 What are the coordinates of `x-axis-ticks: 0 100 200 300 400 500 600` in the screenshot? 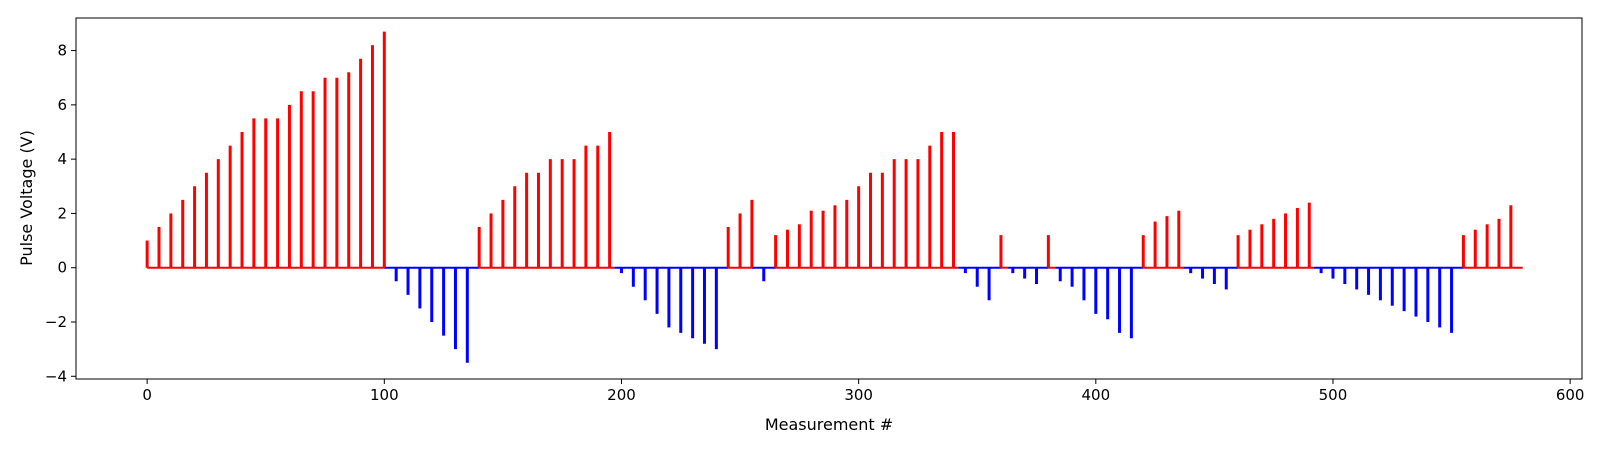 It's located at (863, 391).